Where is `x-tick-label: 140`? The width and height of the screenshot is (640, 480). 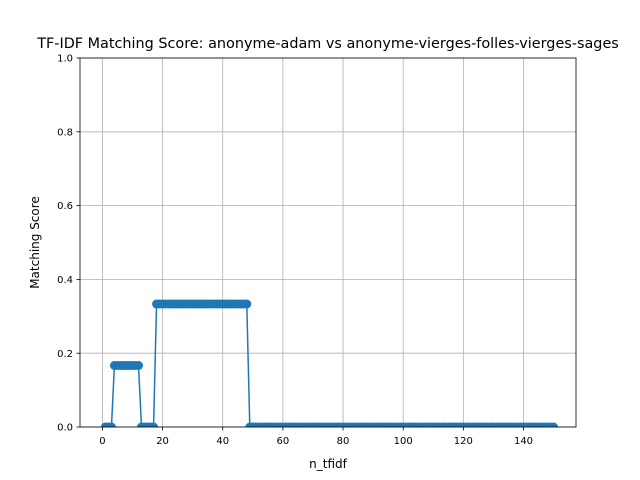
x-tick-label: 140 is located at coordinates (523, 441).